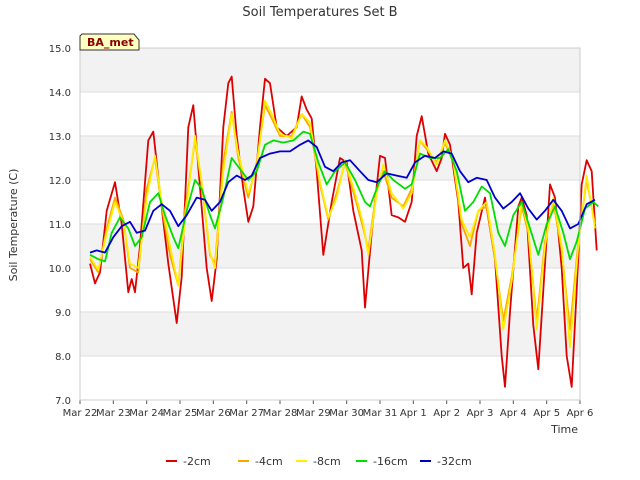 Image resolution: width=640 pixels, height=480 pixels. I want to click on y-tick-label: 10.0, so click(60, 269).